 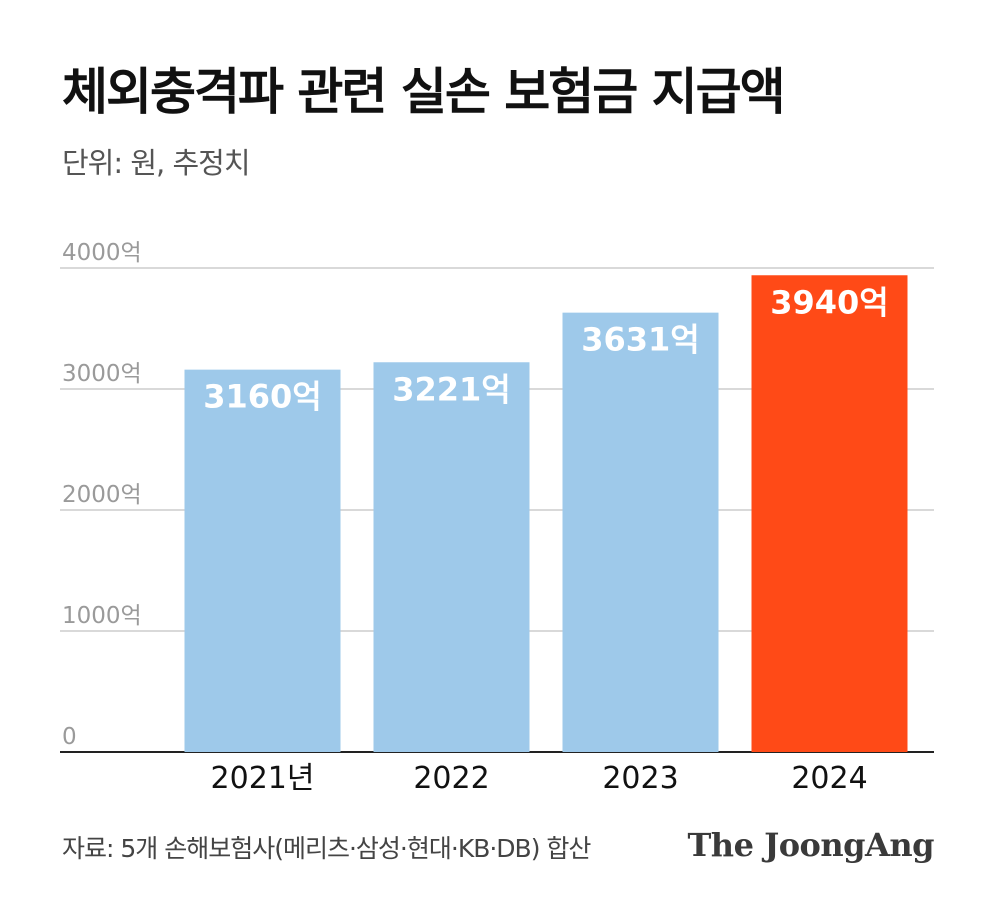 What do you see at coordinates (451, 389) in the screenshot?
I see `bar-value-label: 3221억` at bounding box center [451, 389].